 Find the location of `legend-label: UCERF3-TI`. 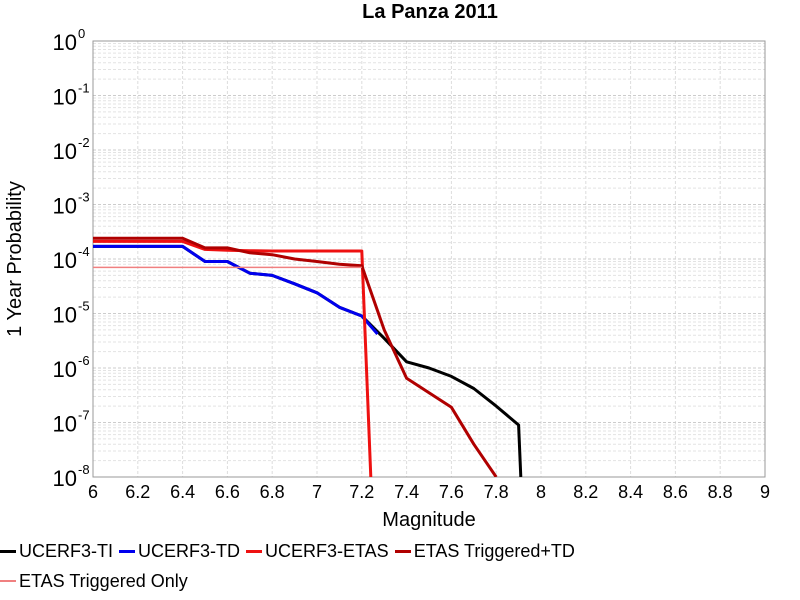

legend-label: UCERF3-TI is located at coordinates (66, 550).